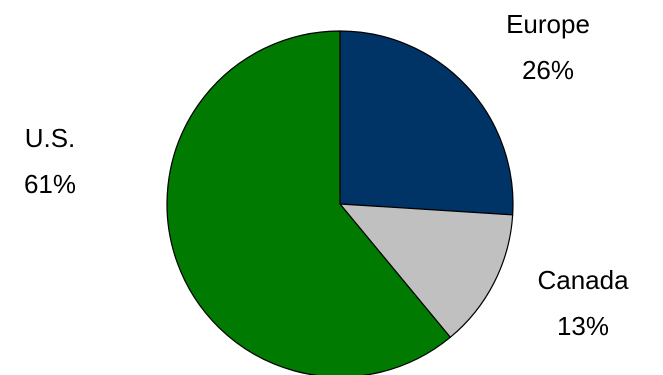 The image size is (663, 375). Describe the element at coordinates (50, 184) in the screenshot. I see `slice-label-us-percent: 61%` at that location.